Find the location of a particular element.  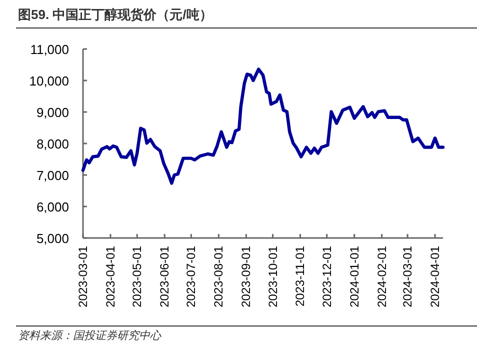

y-tick-label: 9,000 is located at coordinates (52, 112).